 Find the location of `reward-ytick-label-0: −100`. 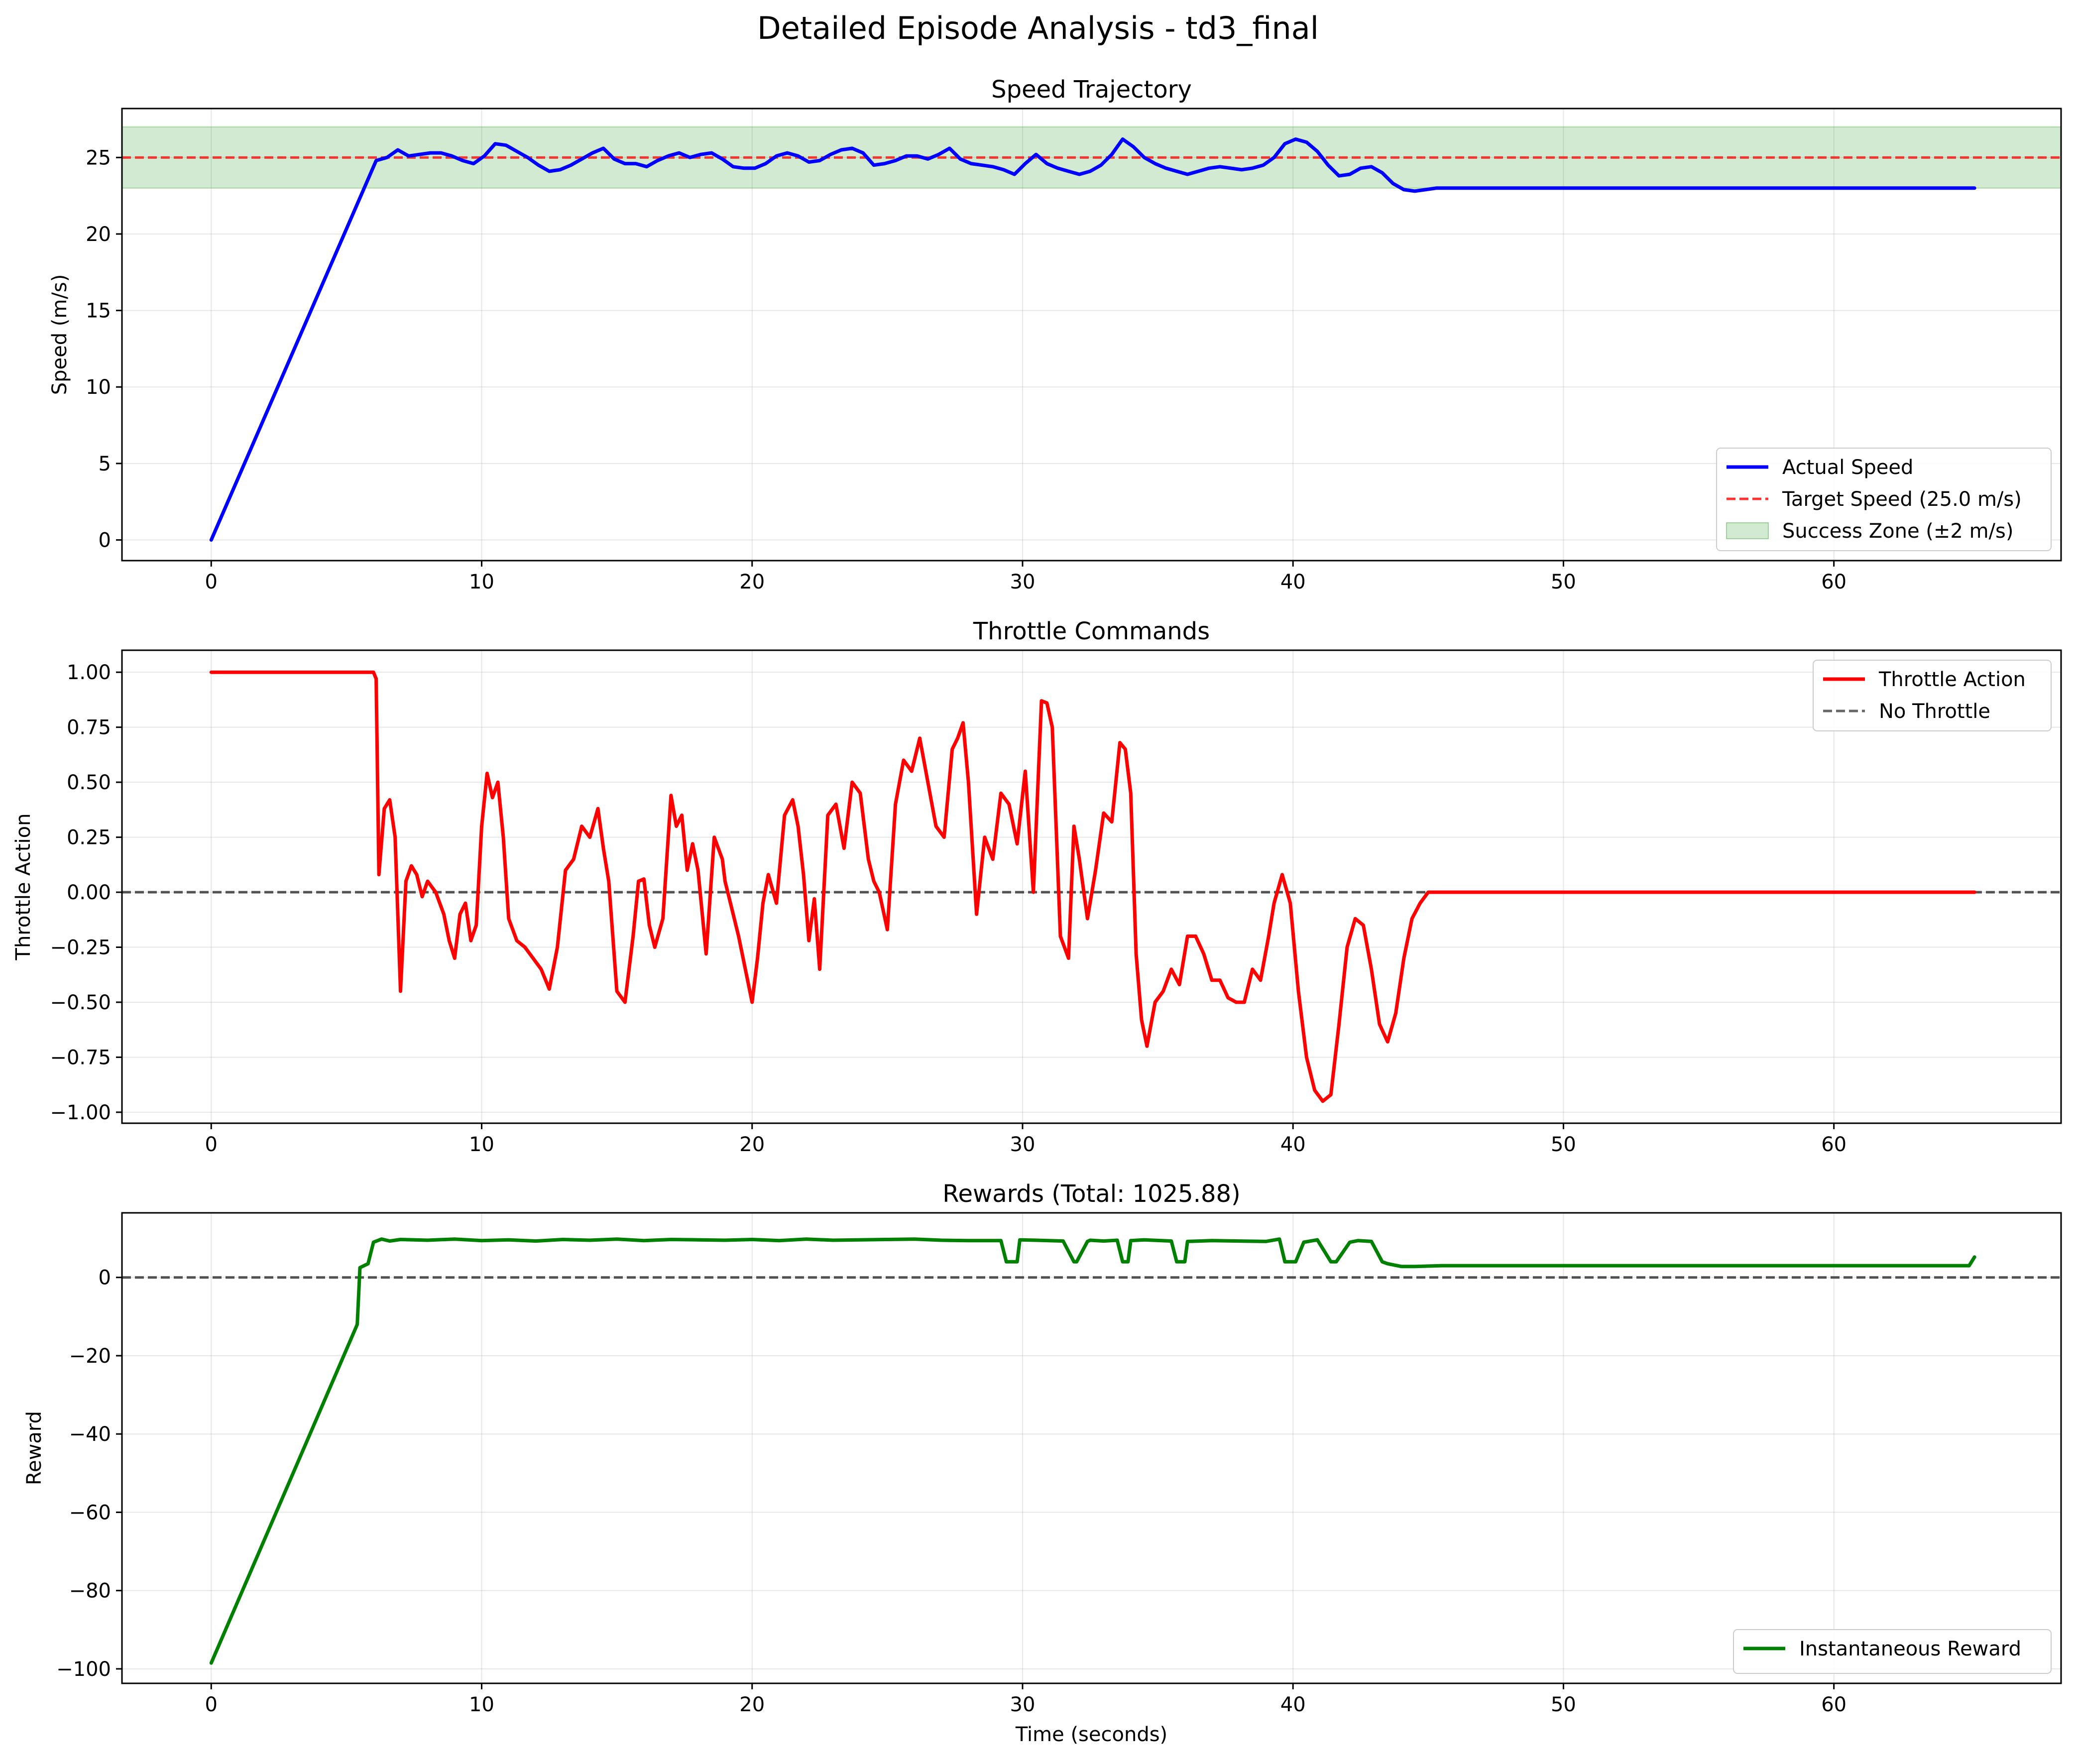

reward-ytick-label-0: −100 is located at coordinates (83, 1669).